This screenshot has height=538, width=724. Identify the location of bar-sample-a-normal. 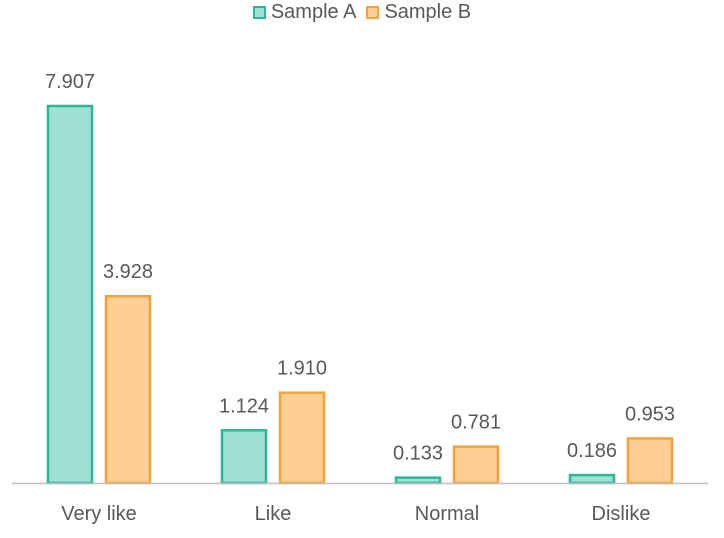
(418, 480).